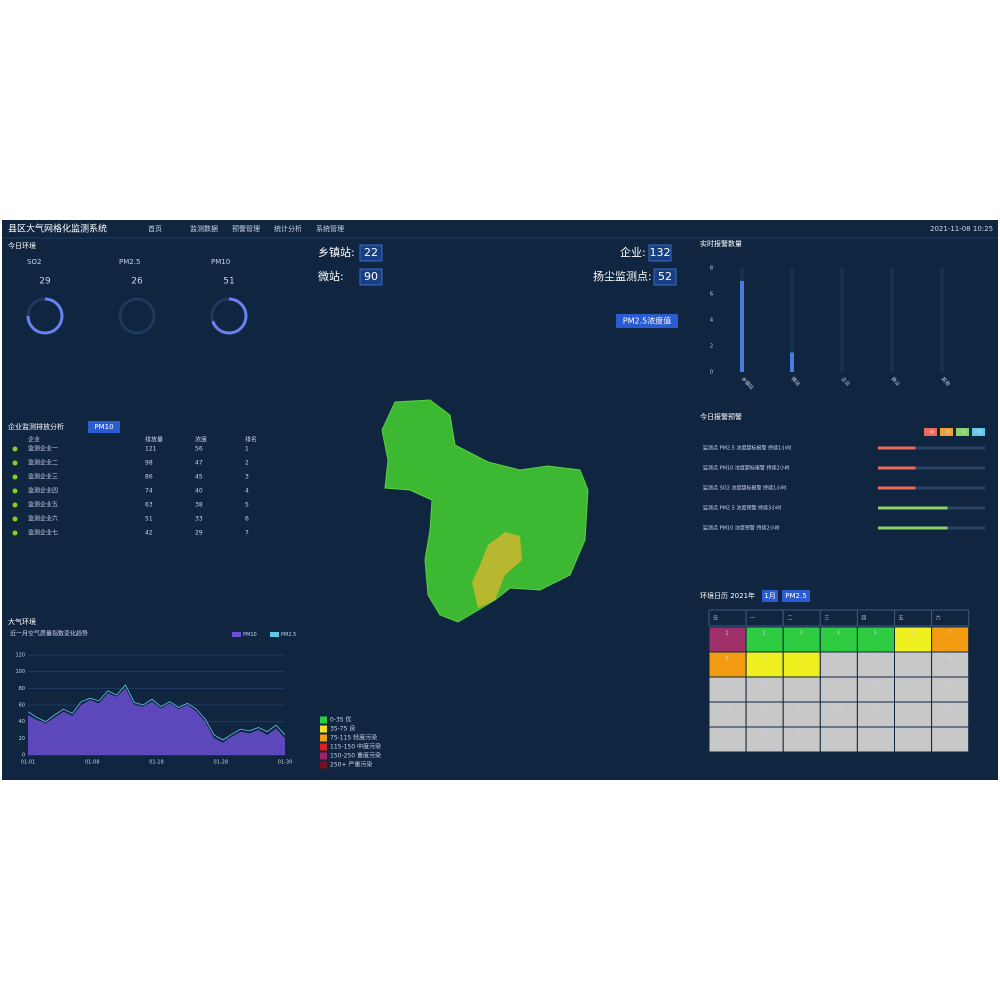  I want to click on day-number: 25, so click(838, 709).